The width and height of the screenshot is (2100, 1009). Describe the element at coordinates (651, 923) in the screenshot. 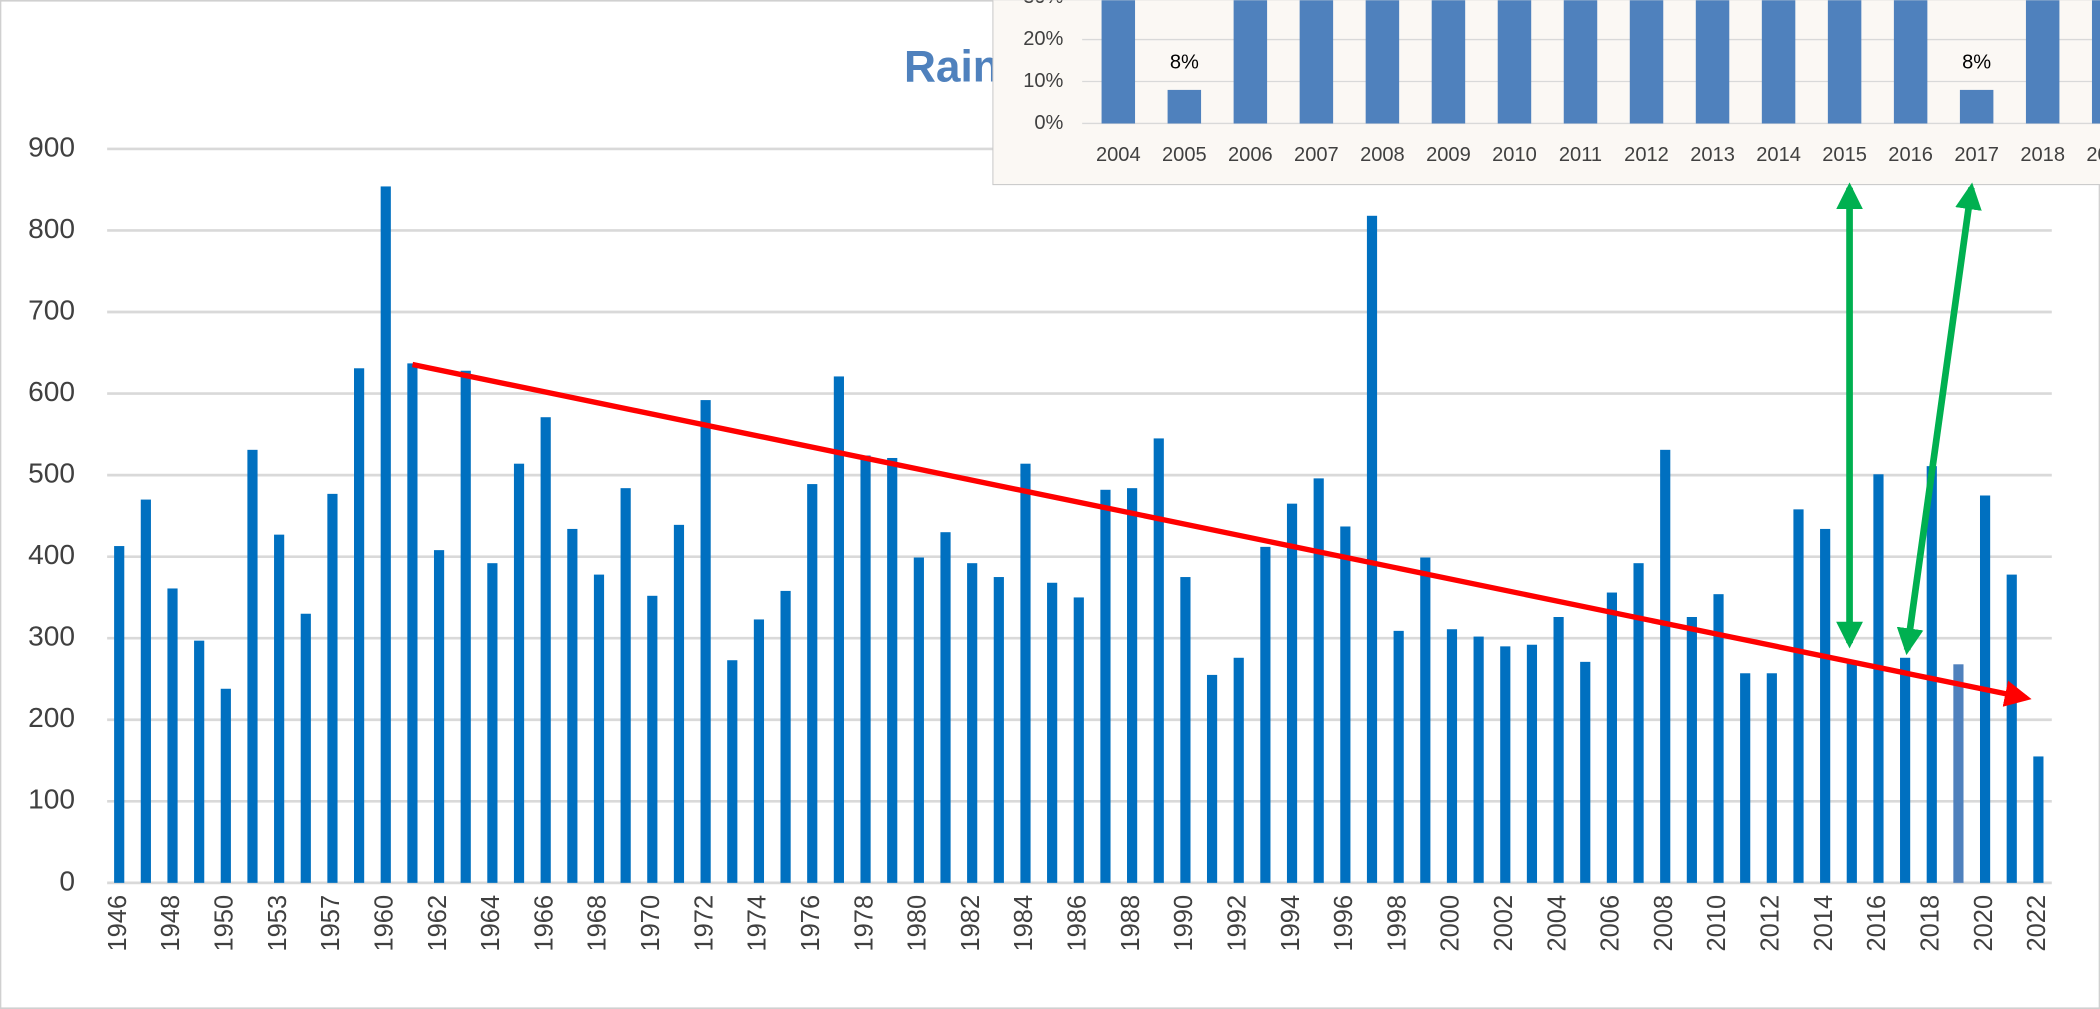

I see `x-tick-label: 1970` at that location.